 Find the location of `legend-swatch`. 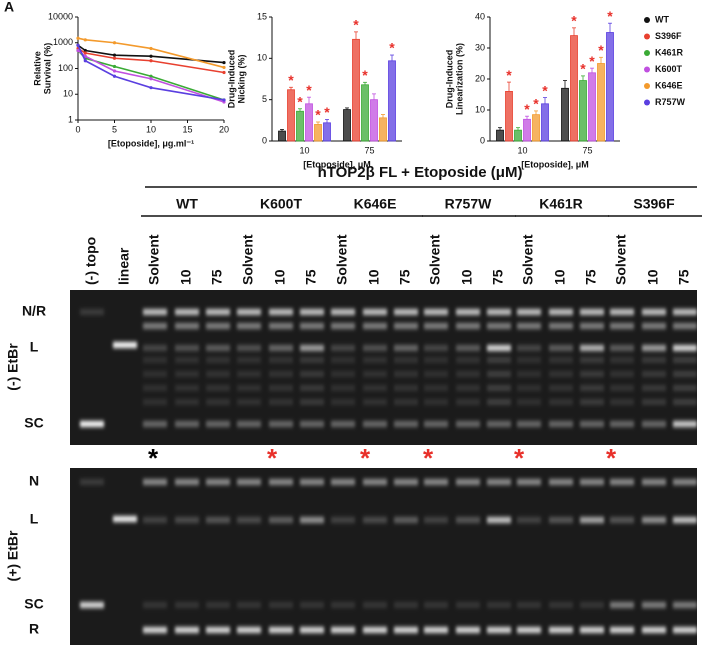

legend-swatch is located at coordinates (647, 53).